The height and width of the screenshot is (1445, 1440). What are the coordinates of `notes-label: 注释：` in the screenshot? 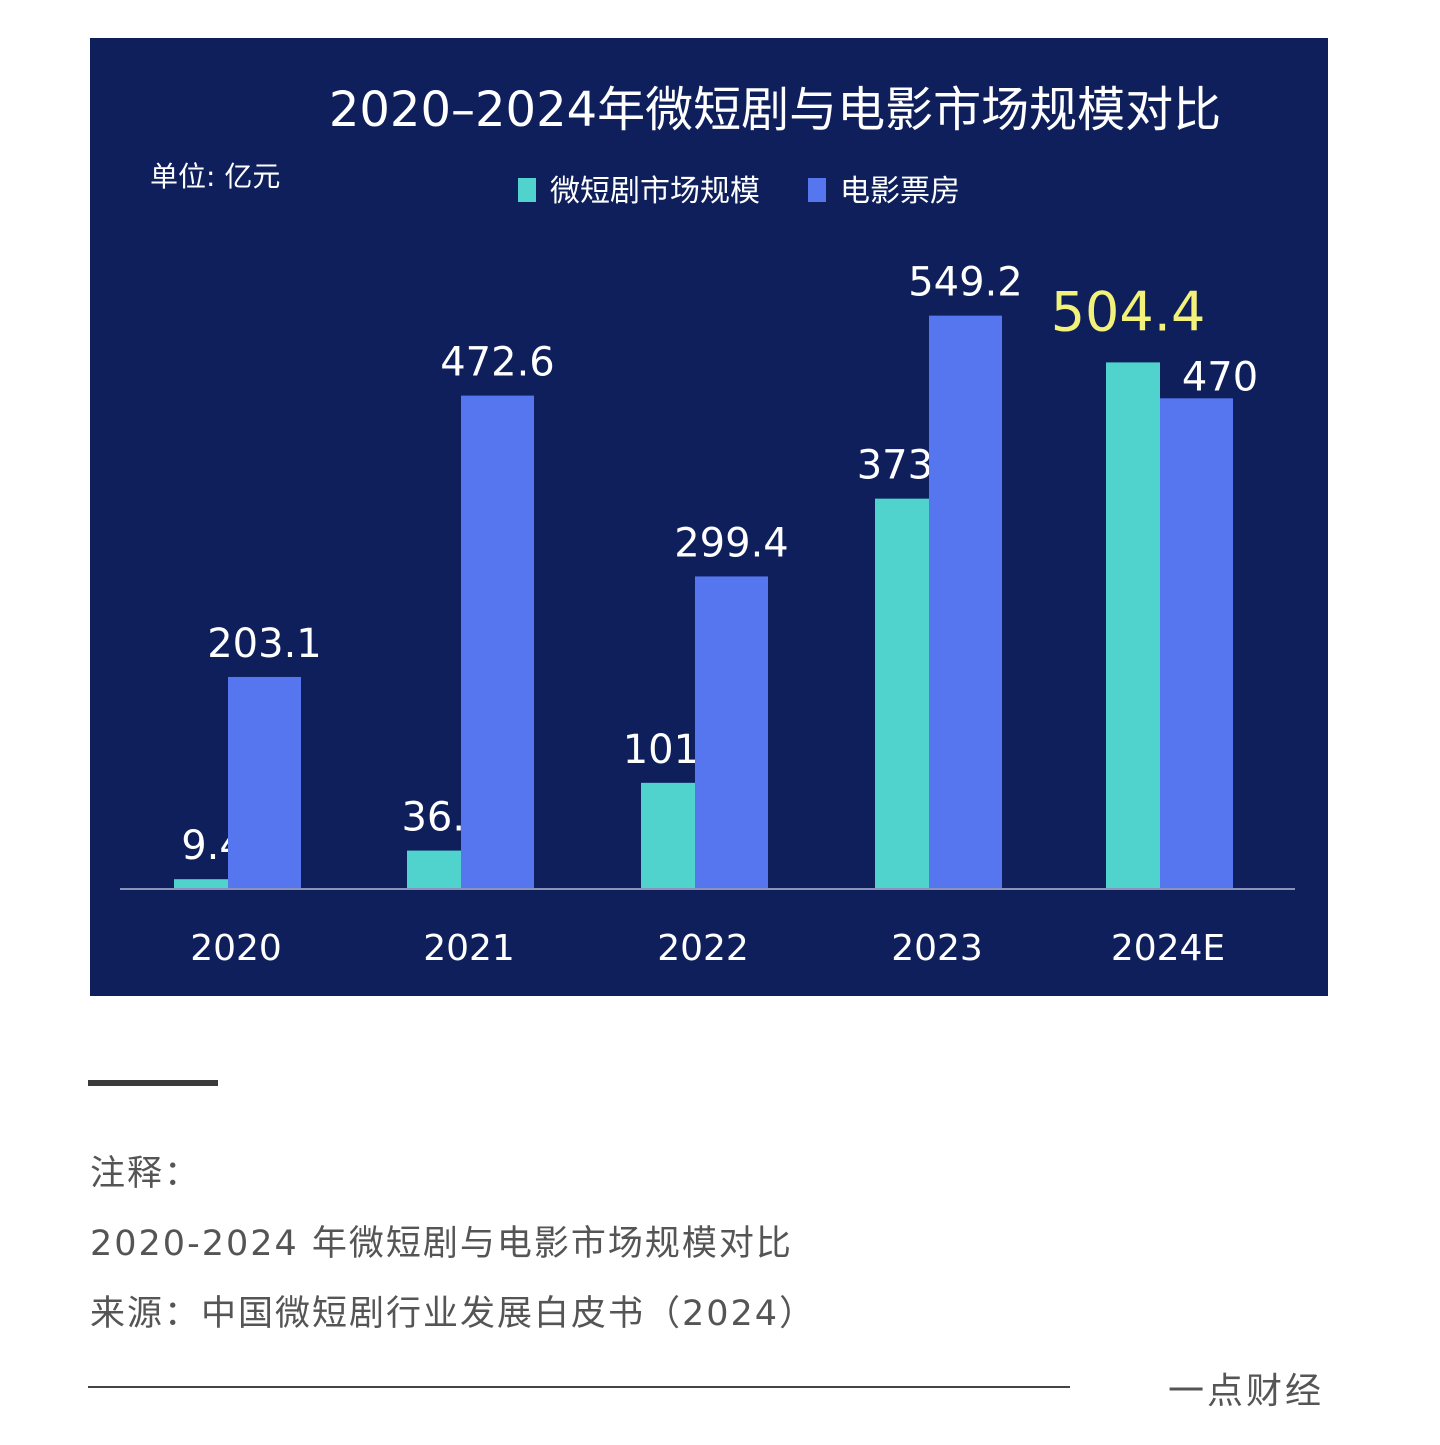 It's located at (146, 1174).